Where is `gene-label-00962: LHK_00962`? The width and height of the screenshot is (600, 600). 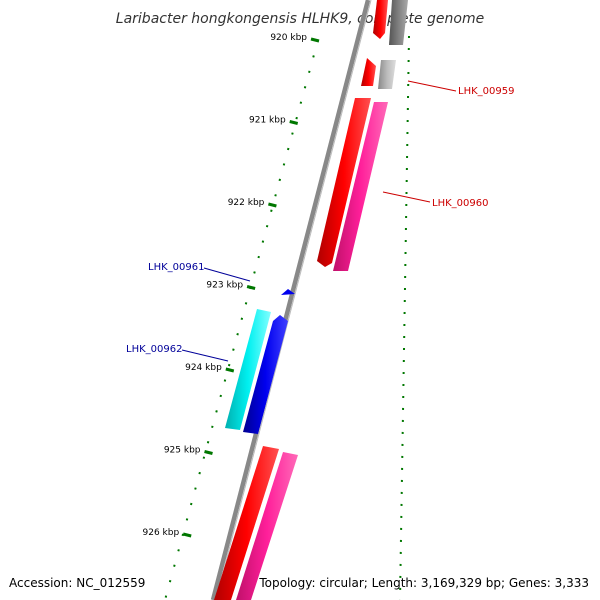 gene-label-00962: LHK_00962 is located at coordinates (154, 349).